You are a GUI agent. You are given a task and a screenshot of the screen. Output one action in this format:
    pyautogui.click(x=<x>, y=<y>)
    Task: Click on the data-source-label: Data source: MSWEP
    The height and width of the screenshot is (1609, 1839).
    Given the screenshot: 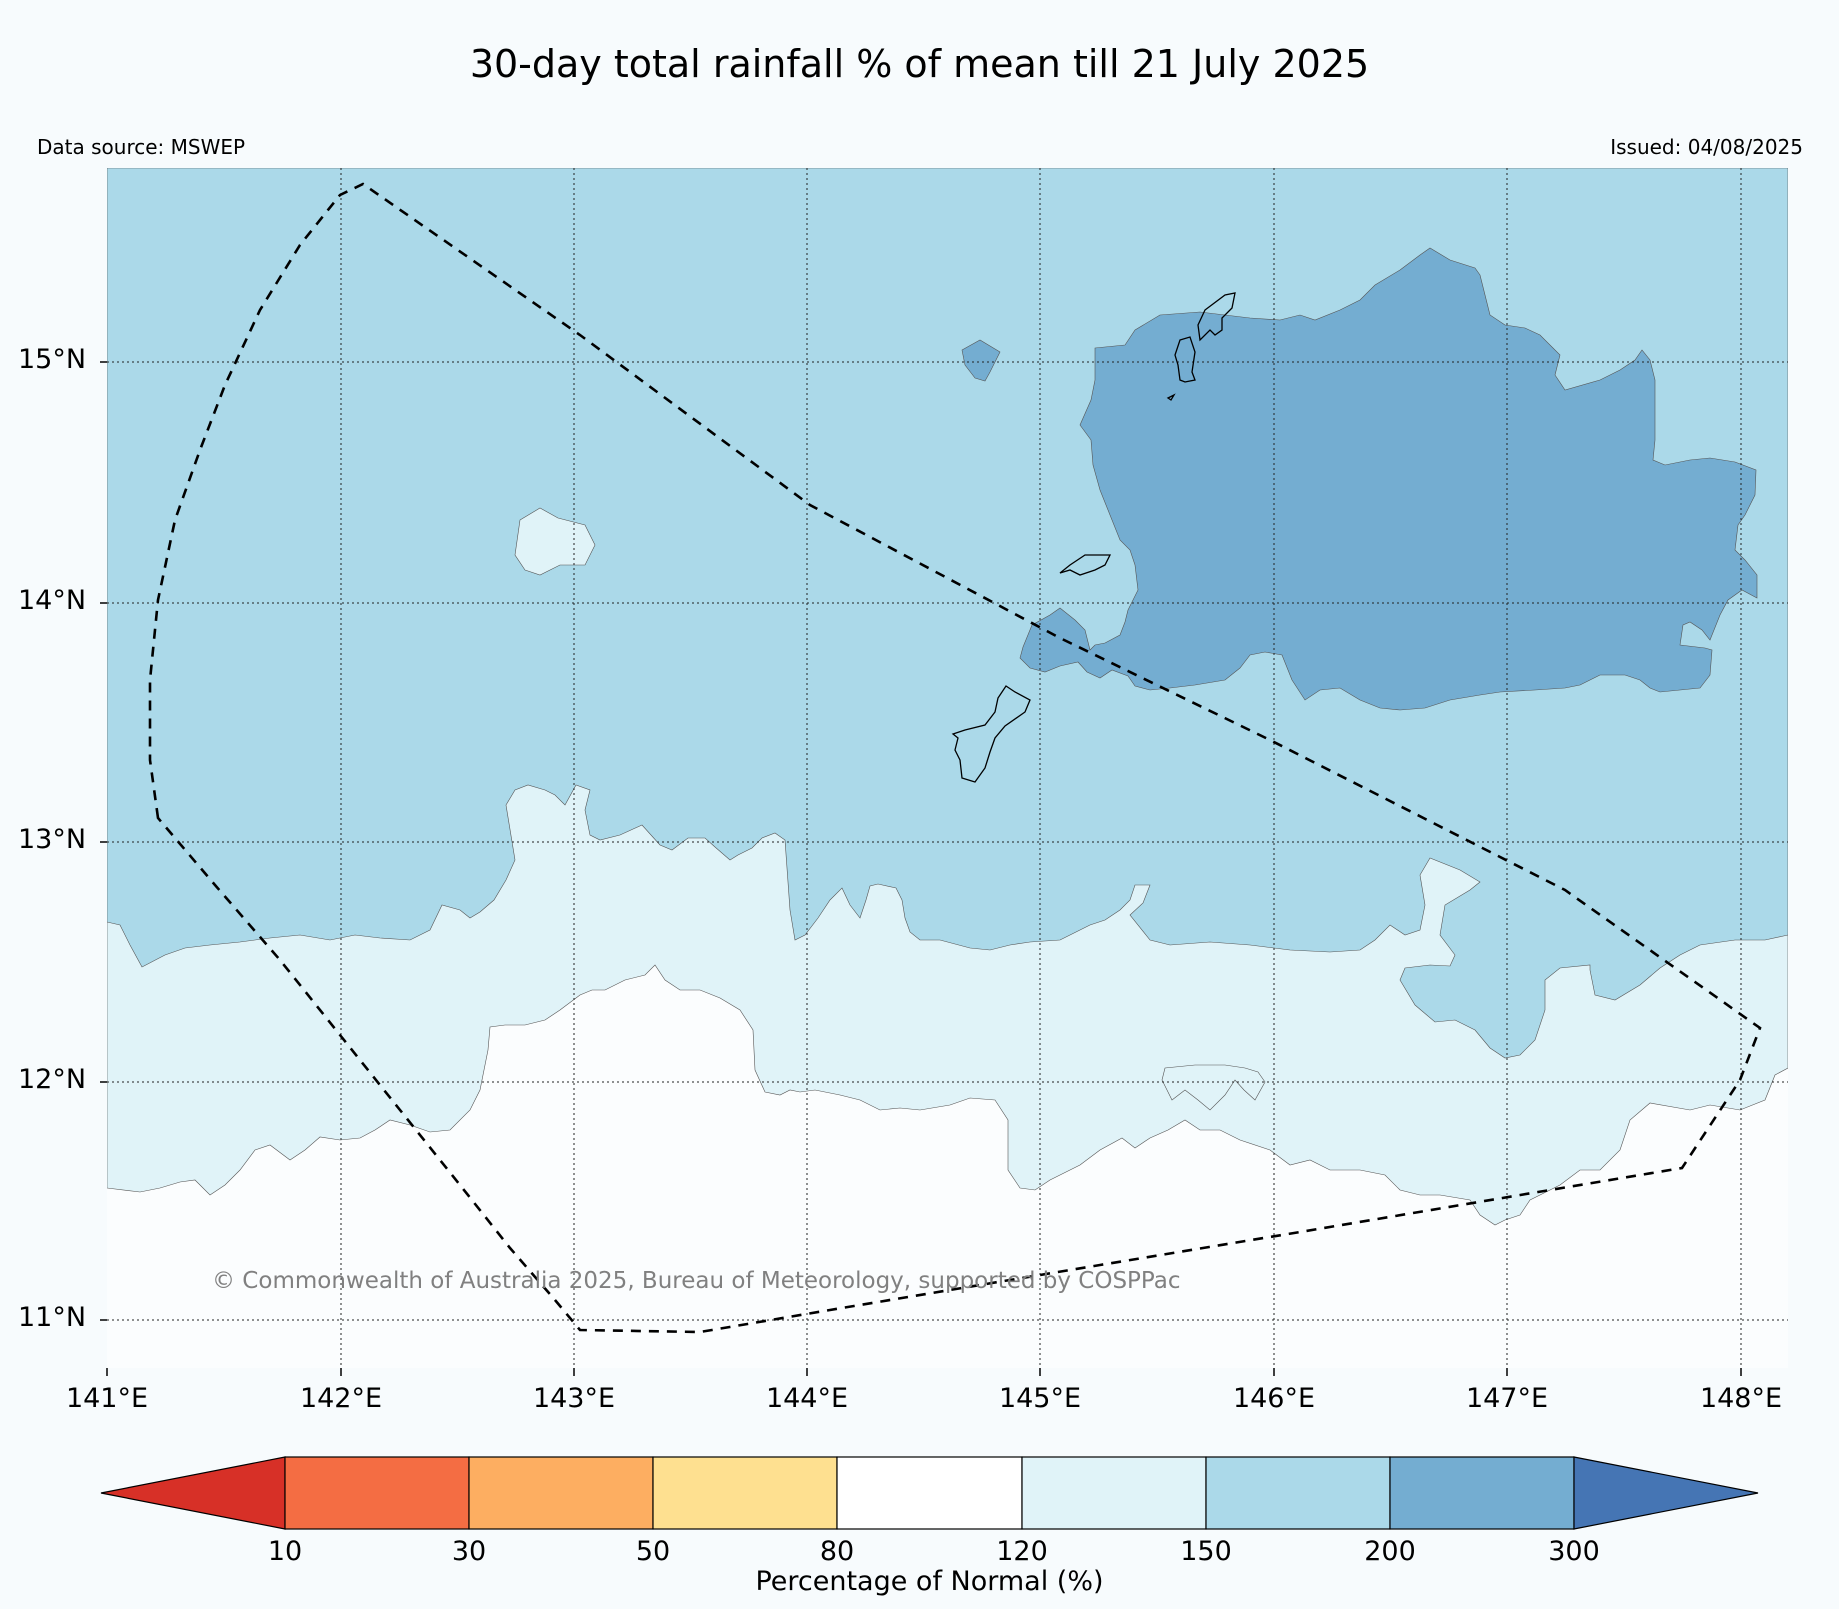 What is the action you would take?
    pyautogui.click(x=141, y=147)
    